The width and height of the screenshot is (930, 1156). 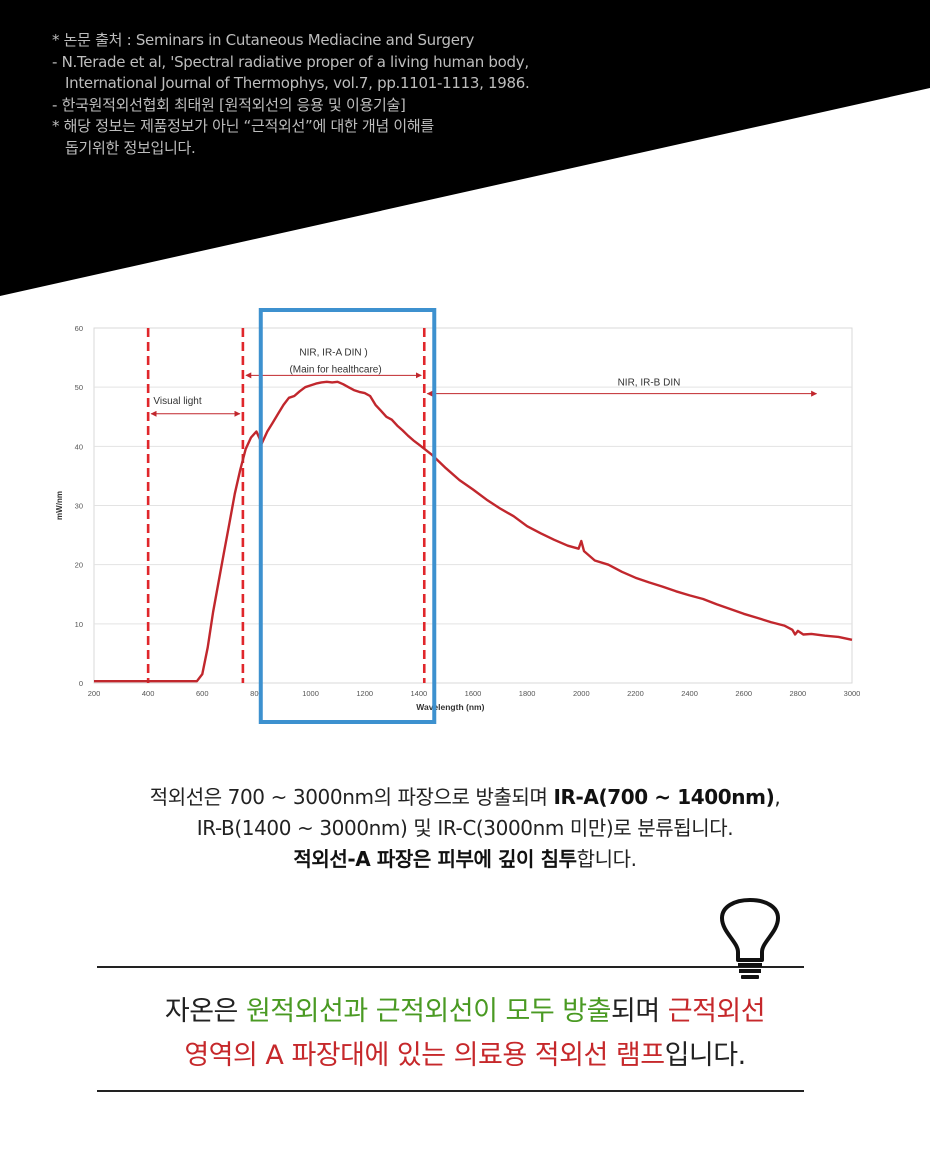 What do you see at coordinates (79, 387) in the screenshot?
I see `y-tick-label: 50` at bounding box center [79, 387].